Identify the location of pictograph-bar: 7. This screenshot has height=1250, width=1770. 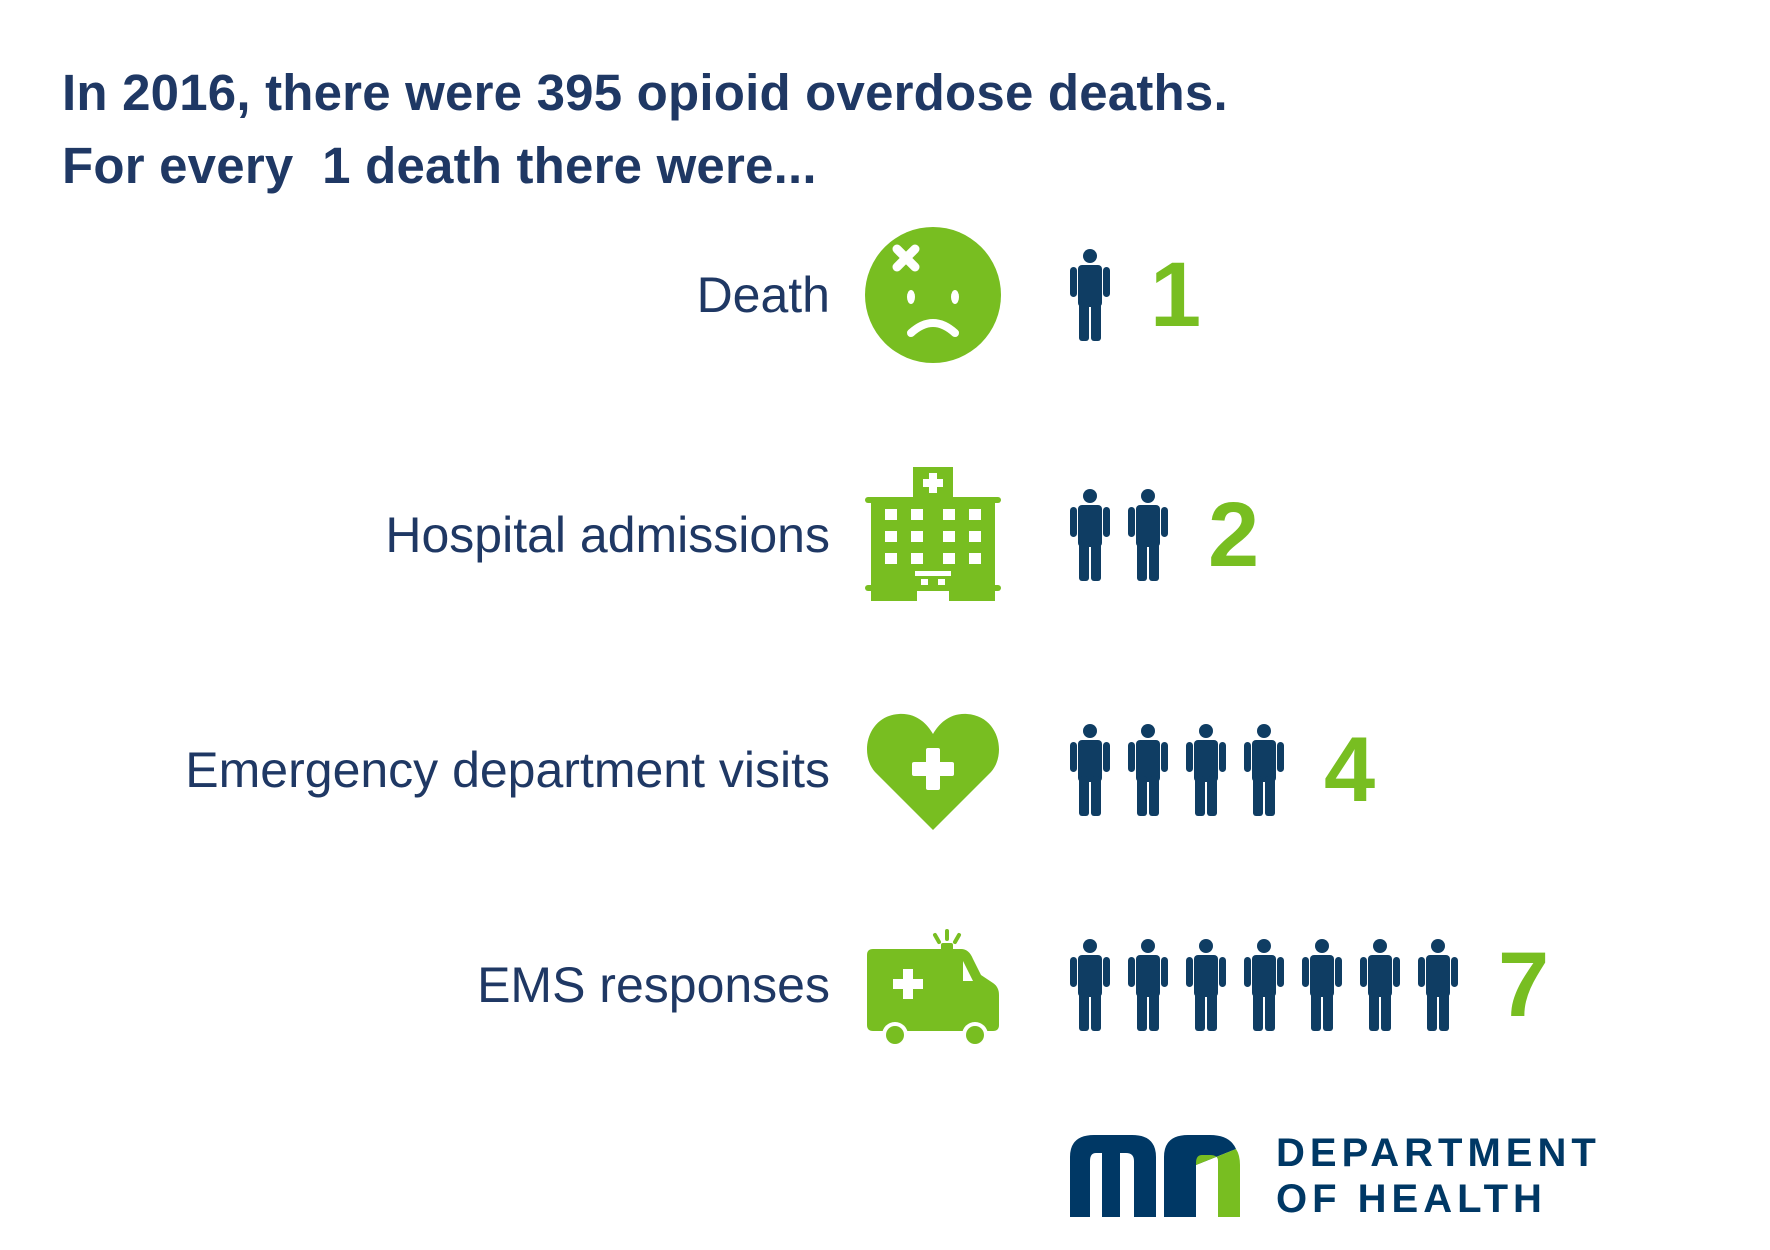
(1309, 985).